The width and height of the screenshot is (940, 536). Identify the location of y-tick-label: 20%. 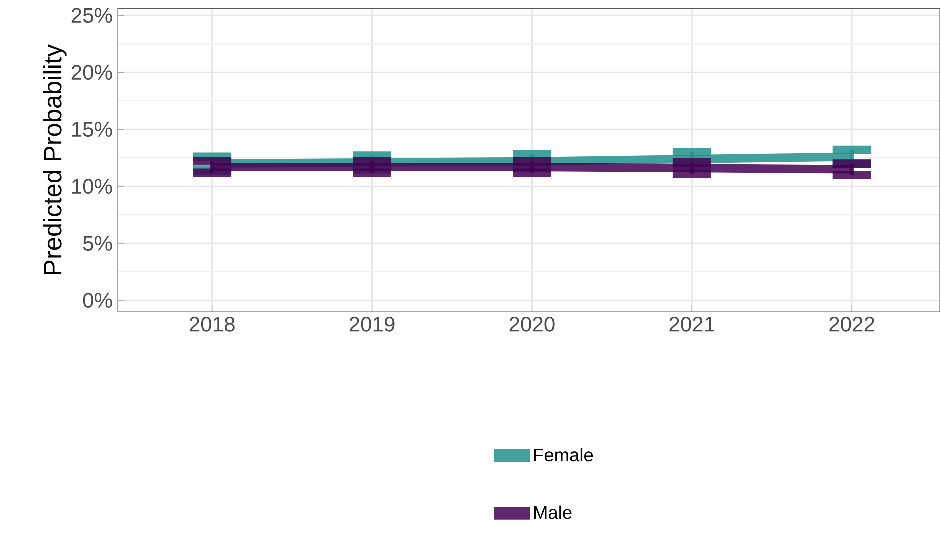
(92, 72).